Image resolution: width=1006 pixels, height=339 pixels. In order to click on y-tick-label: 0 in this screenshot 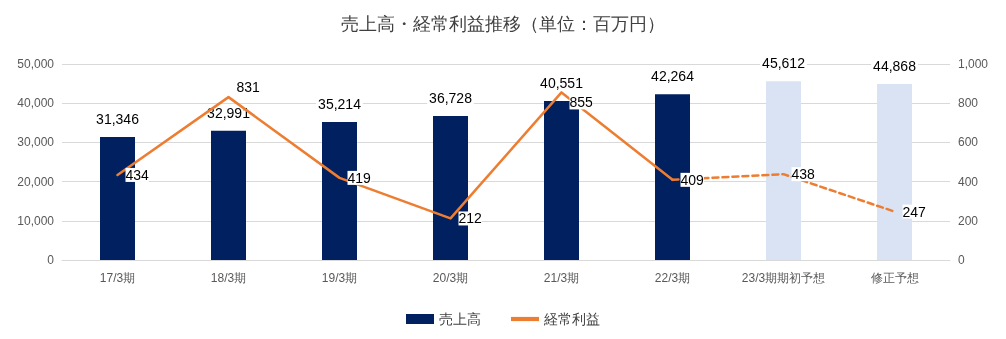, I will do `click(51, 260)`.